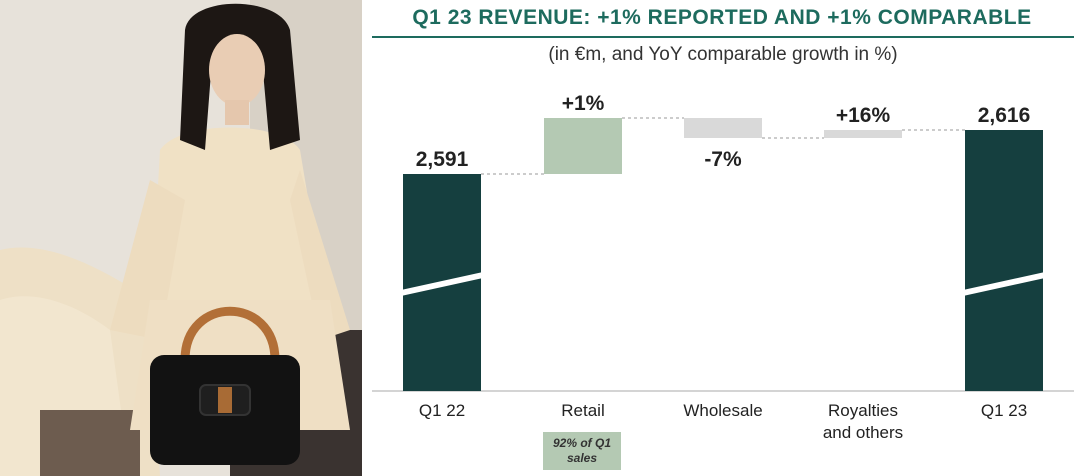 The width and height of the screenshot is (1080, 476). I want to click on category-label: Q1 23, so click(1004, 410).